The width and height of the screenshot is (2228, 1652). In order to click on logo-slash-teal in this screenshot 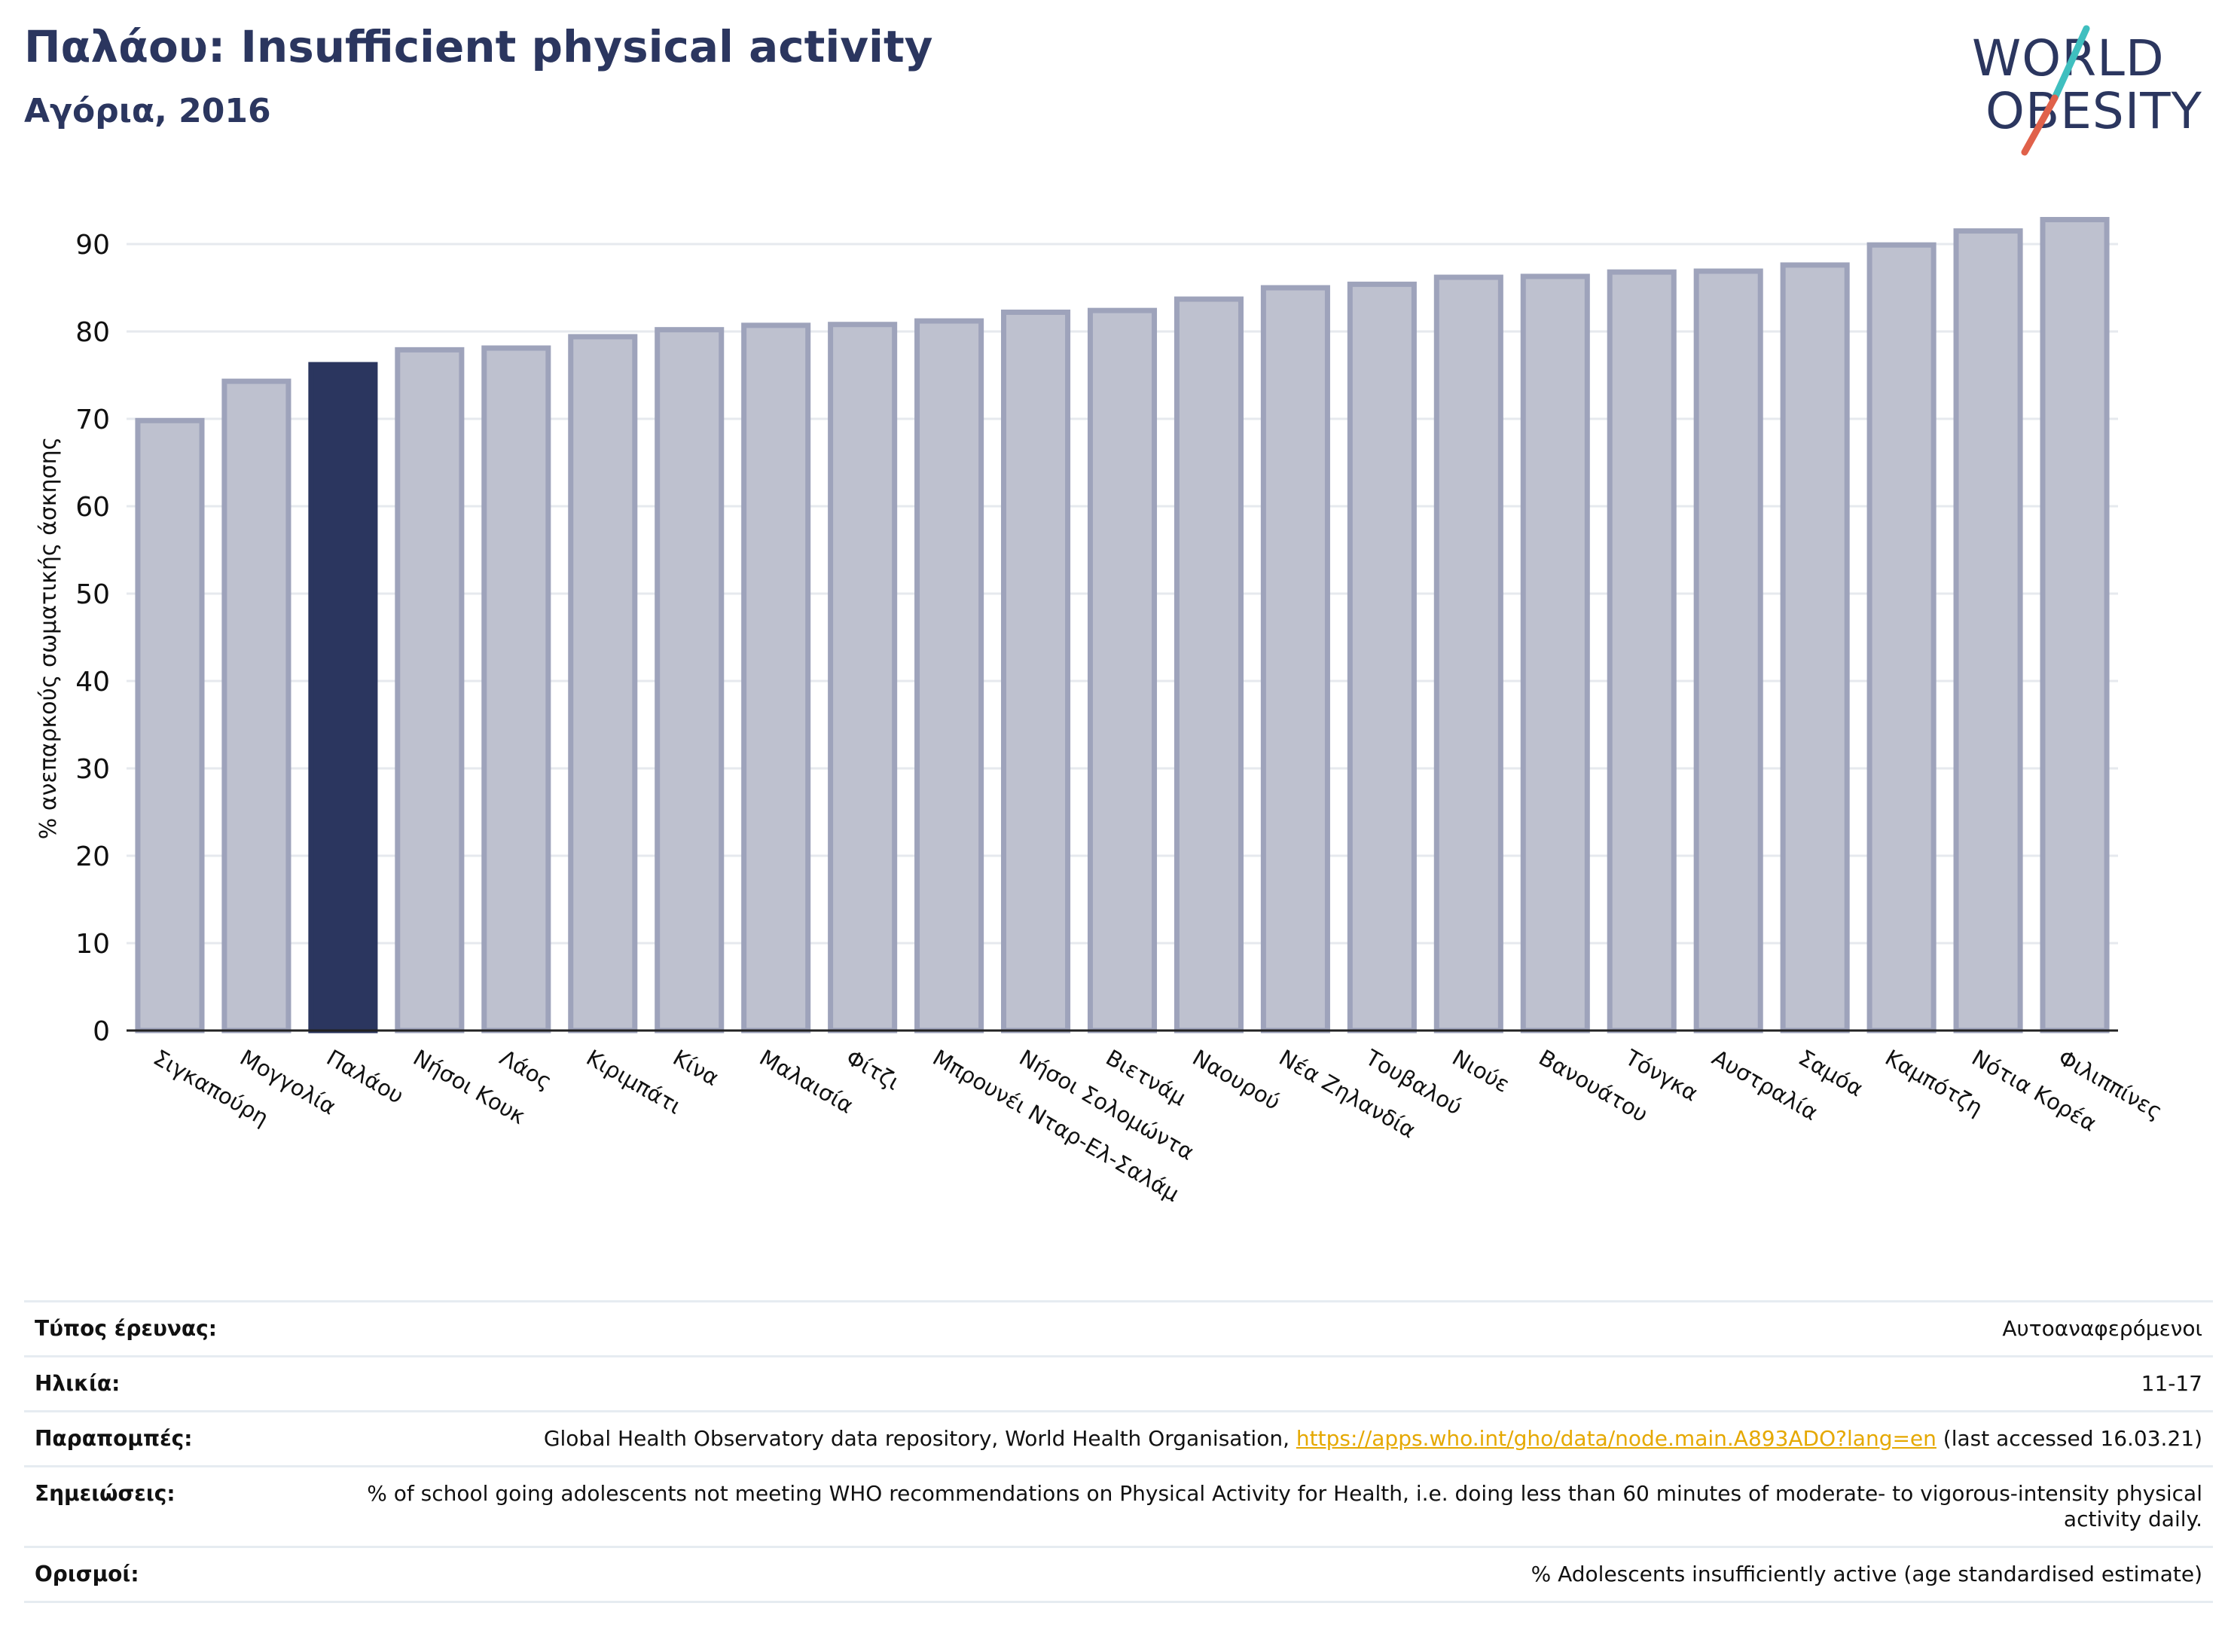, I will do `click(2070, 63)`.